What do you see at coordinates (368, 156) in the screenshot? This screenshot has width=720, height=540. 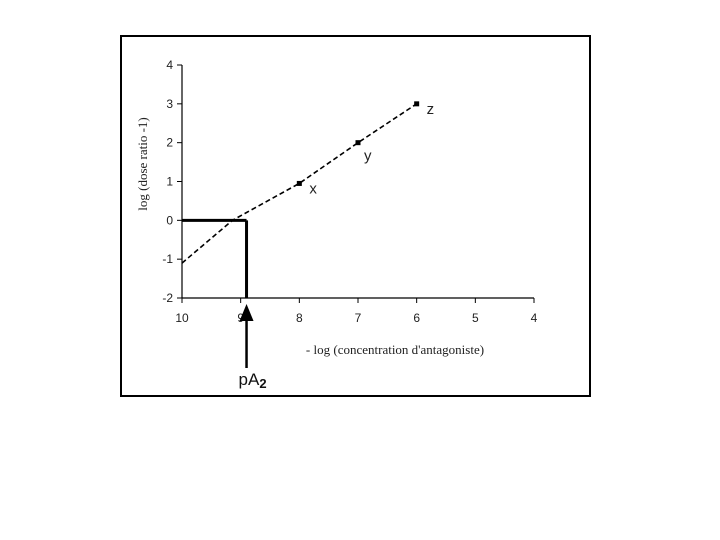 I see `point-label-y: y` at bounding box center [368, 156].